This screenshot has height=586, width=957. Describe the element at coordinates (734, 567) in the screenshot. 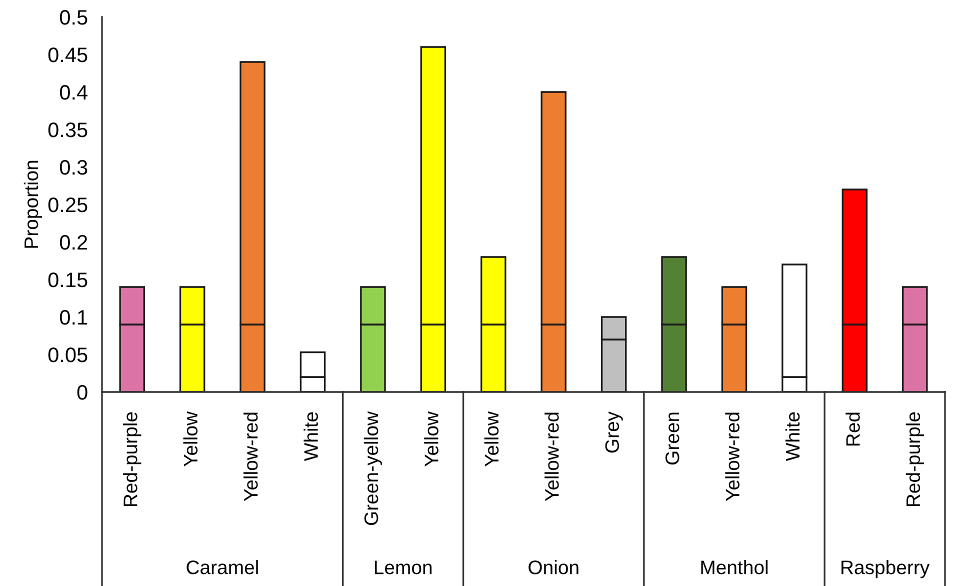

I see `x-axis-title: Menthol` at that location.